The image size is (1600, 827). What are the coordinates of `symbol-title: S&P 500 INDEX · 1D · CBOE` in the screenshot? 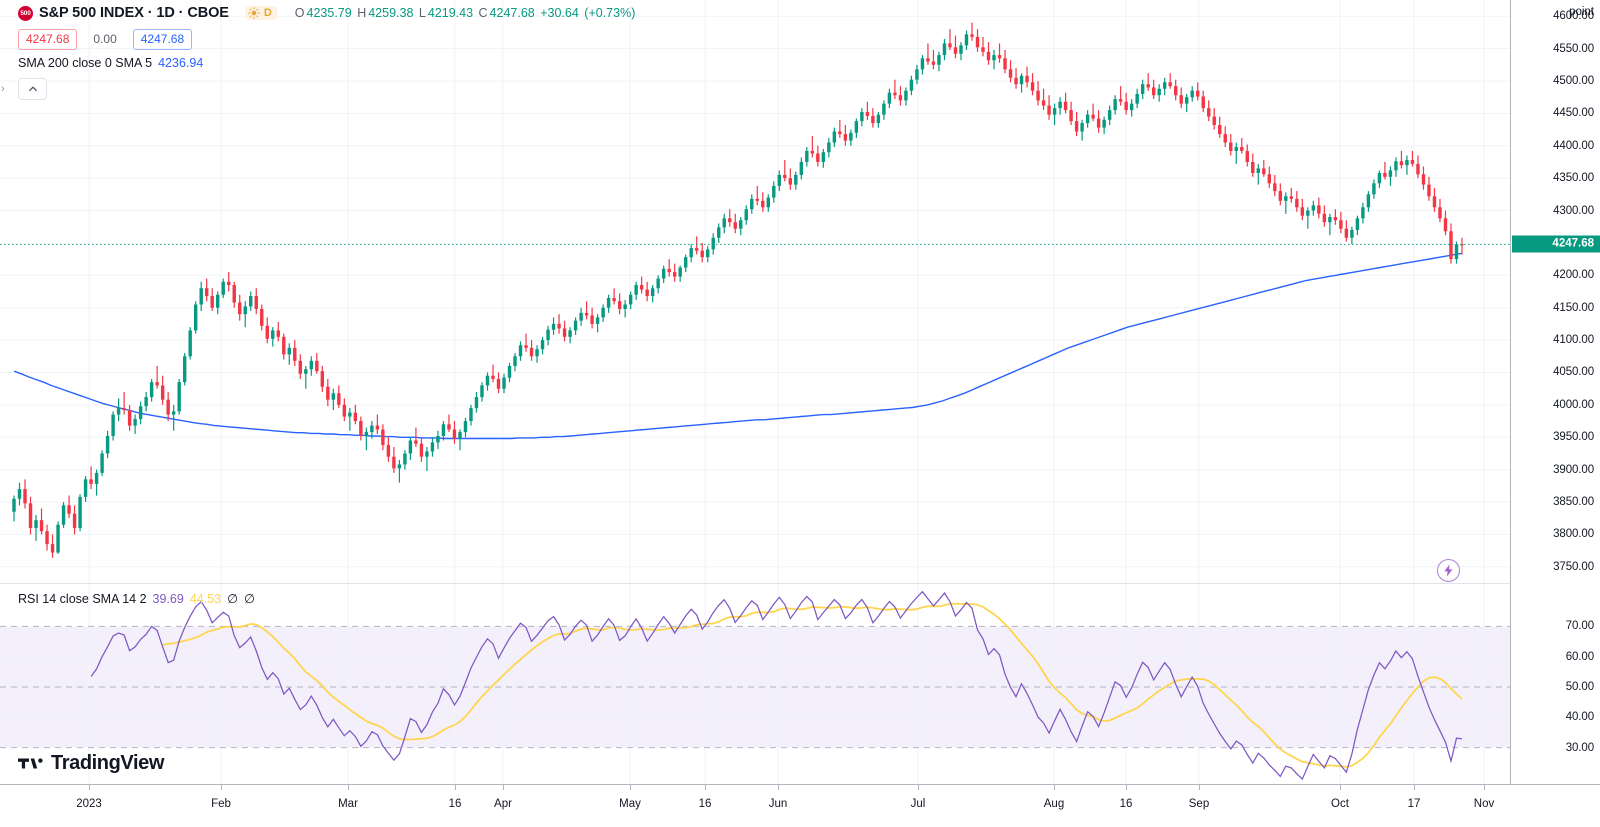 It's located at (134, 13).